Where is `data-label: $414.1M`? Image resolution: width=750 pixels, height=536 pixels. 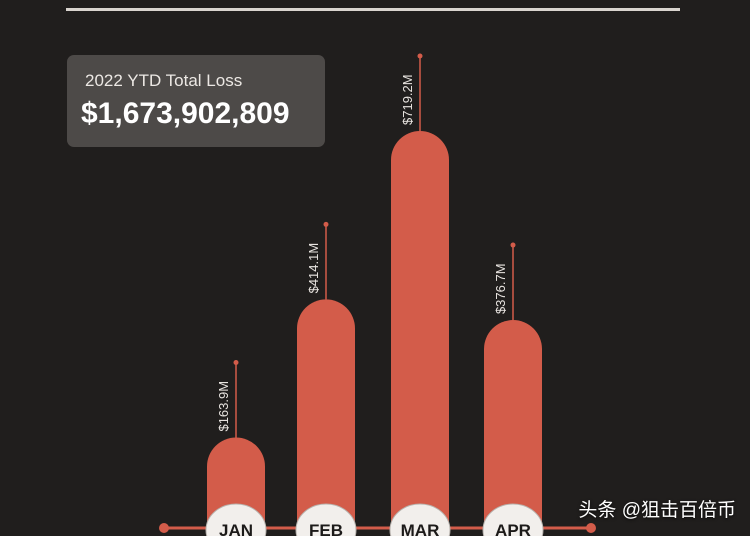 data-label: $414.1M is located at coordinates (313, 268).